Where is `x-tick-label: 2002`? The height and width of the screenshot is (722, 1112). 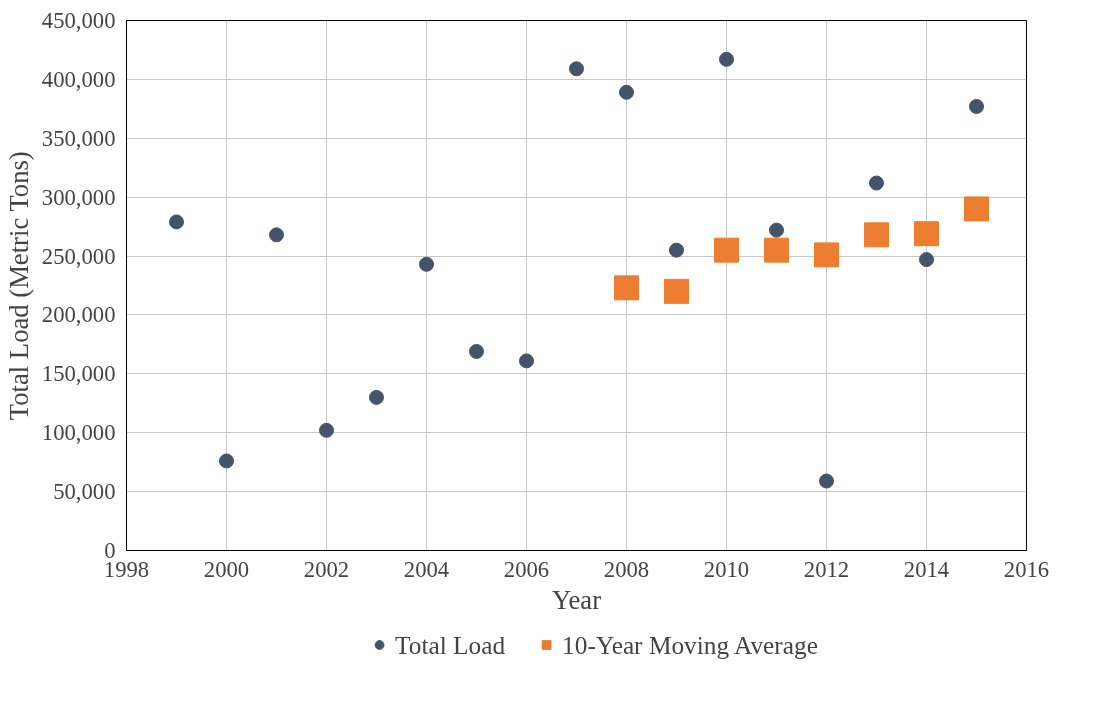
x-tick-label: 2002 is located at coordinates (326, 569).